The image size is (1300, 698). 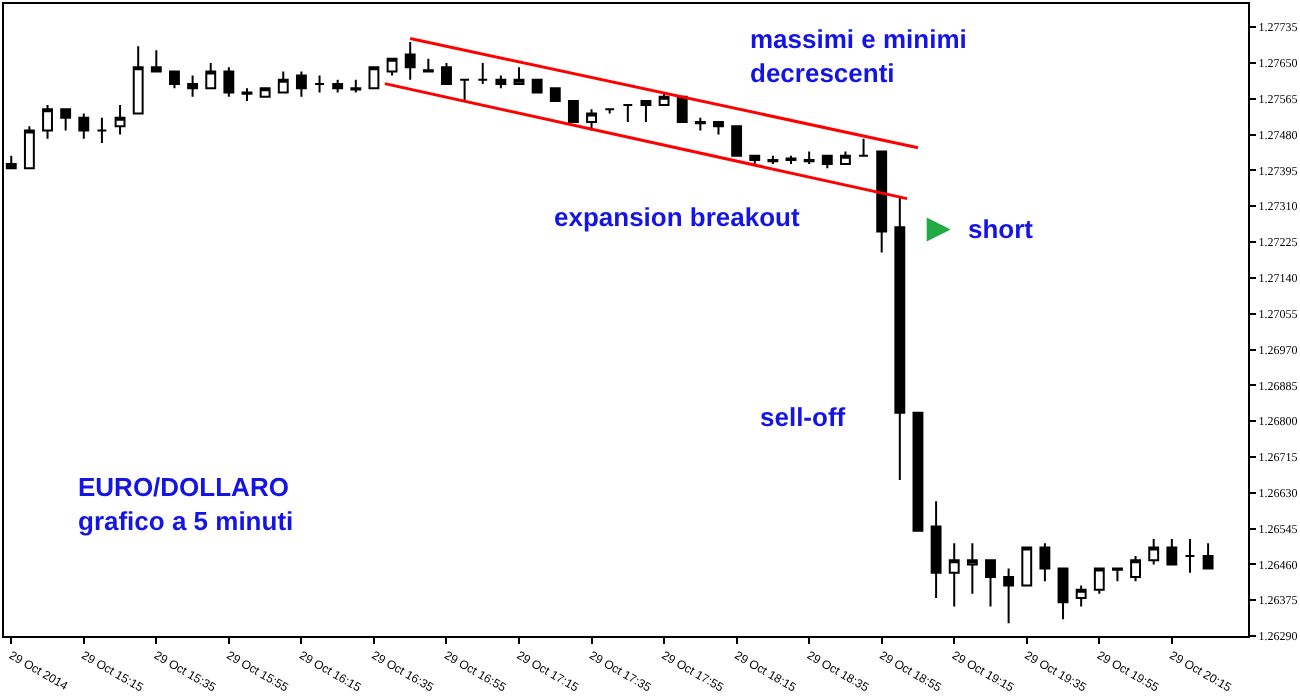 What do you see at coordinates (677, 217) in the screenshot?
I see `annotation: expansion breakout` at bounding box center [677, 217].